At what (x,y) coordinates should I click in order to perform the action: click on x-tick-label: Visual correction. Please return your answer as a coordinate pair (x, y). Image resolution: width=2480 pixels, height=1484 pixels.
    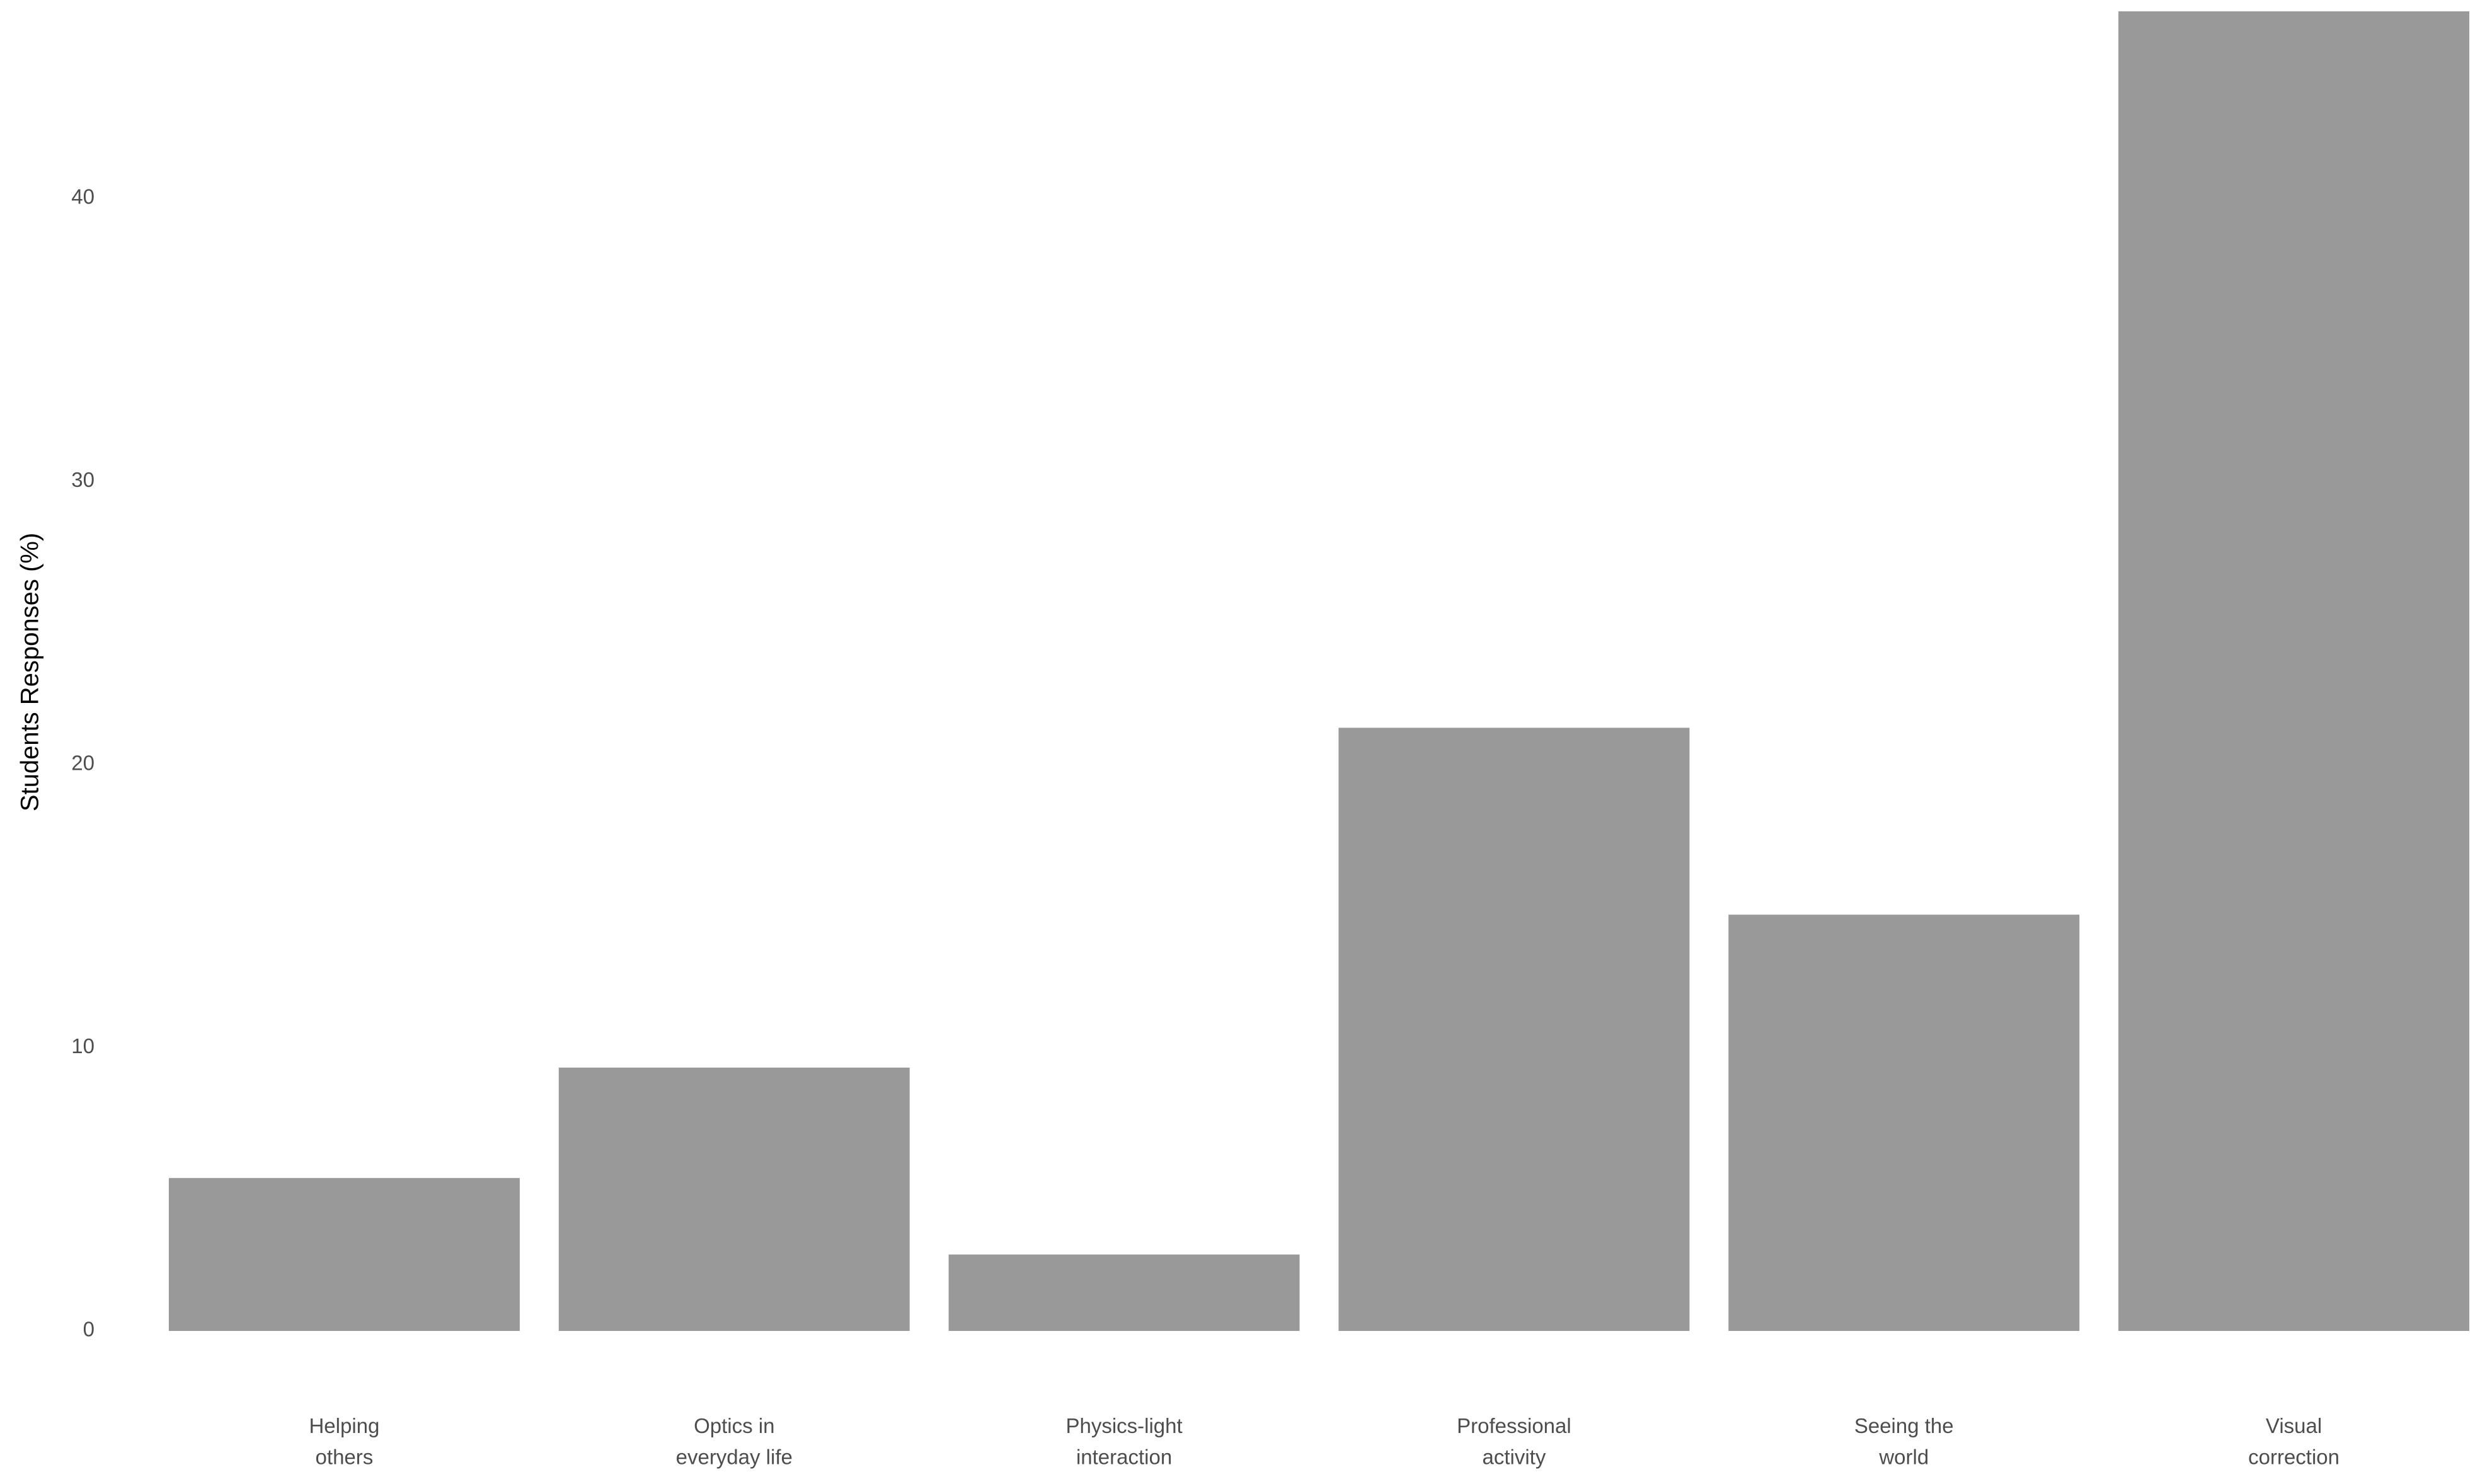
    Looking at the image, I should click on (2293, 1441).